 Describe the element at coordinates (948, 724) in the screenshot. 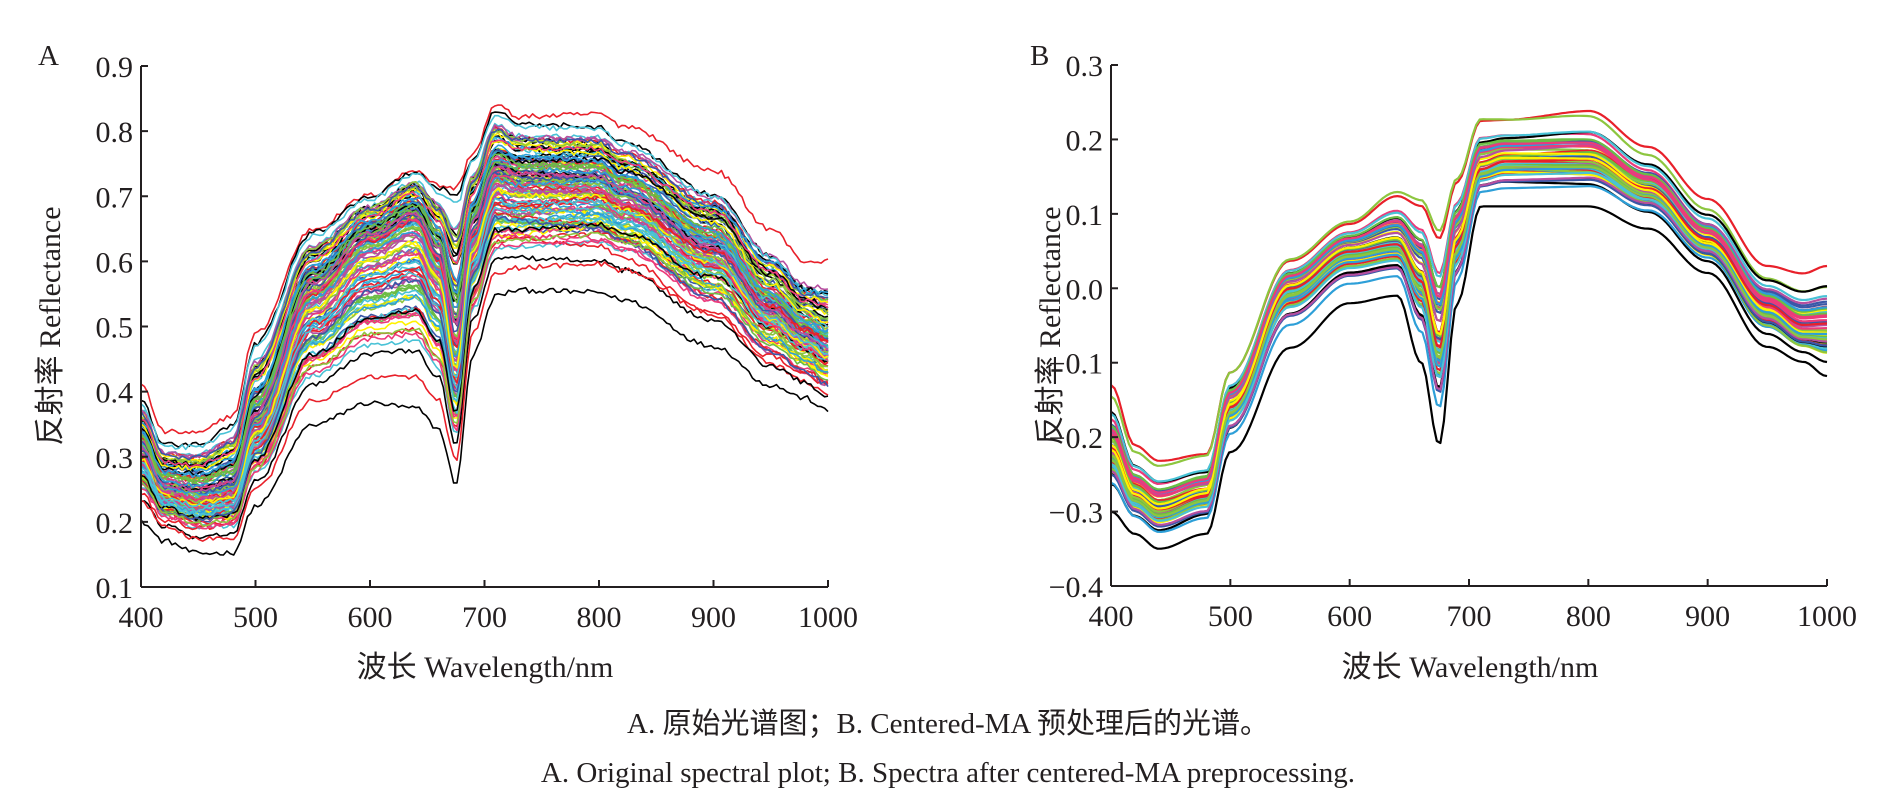

I see `figure-caption-chinese: A. 原始光谱图；B. Centered-MA 预处理后的光谱。` at that location.